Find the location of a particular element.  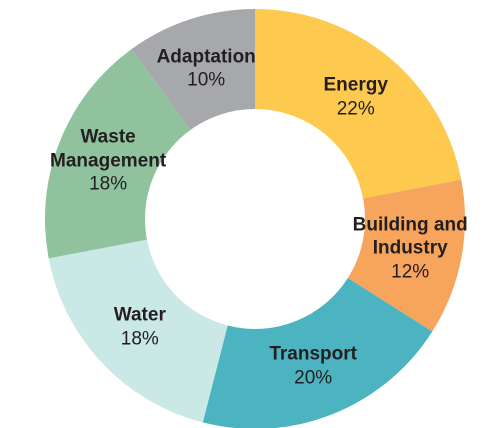

value-label: 20% is located at coordinates (313, 377).